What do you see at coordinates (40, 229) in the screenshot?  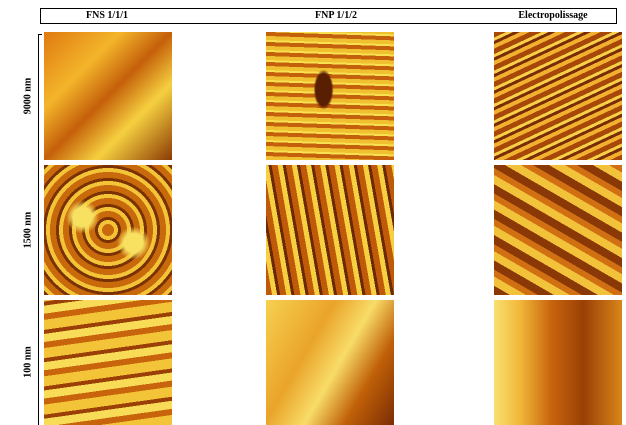 I see `row-bracket` at bounding box center [40, 229].